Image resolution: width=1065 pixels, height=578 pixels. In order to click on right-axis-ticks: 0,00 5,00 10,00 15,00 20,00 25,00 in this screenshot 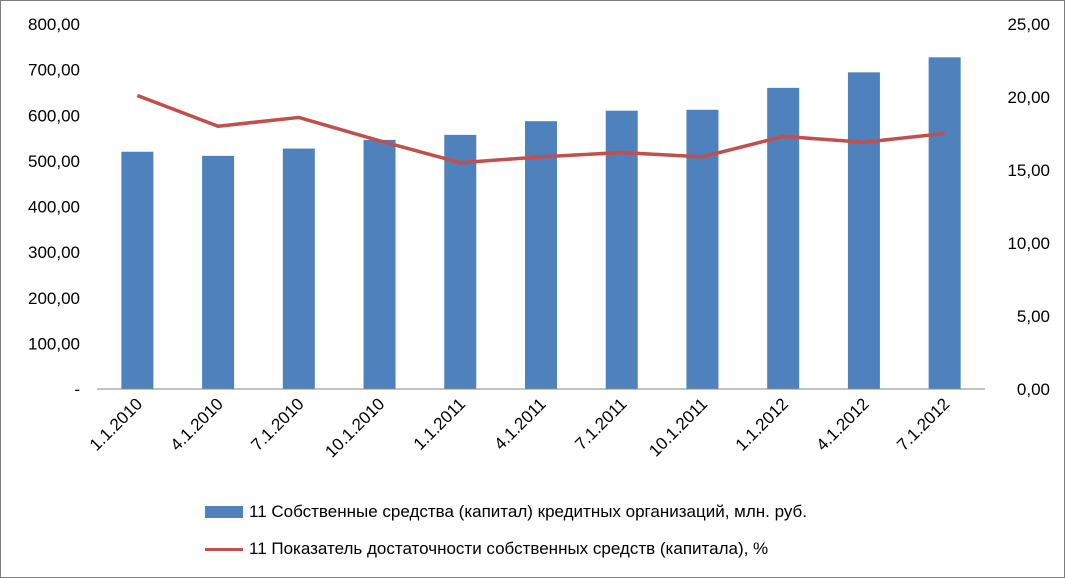, I will do `click(1028, 207)`.